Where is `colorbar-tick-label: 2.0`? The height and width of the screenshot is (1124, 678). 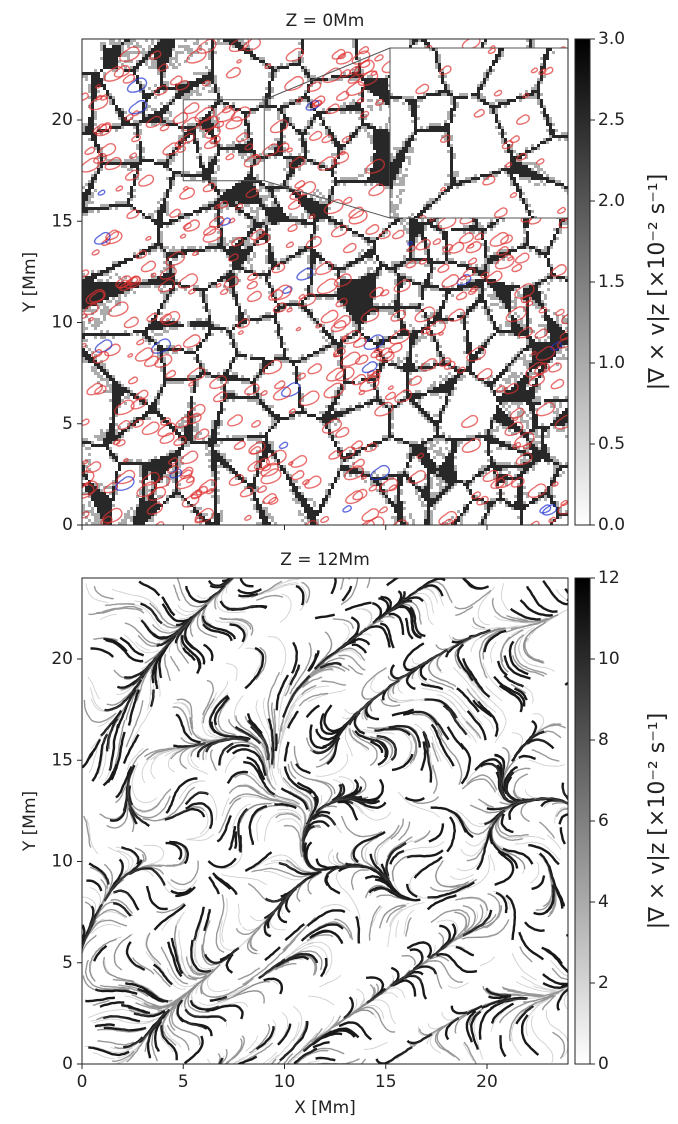
colorbar-tick-label: 2.0 is located at coordinates (611, 201).